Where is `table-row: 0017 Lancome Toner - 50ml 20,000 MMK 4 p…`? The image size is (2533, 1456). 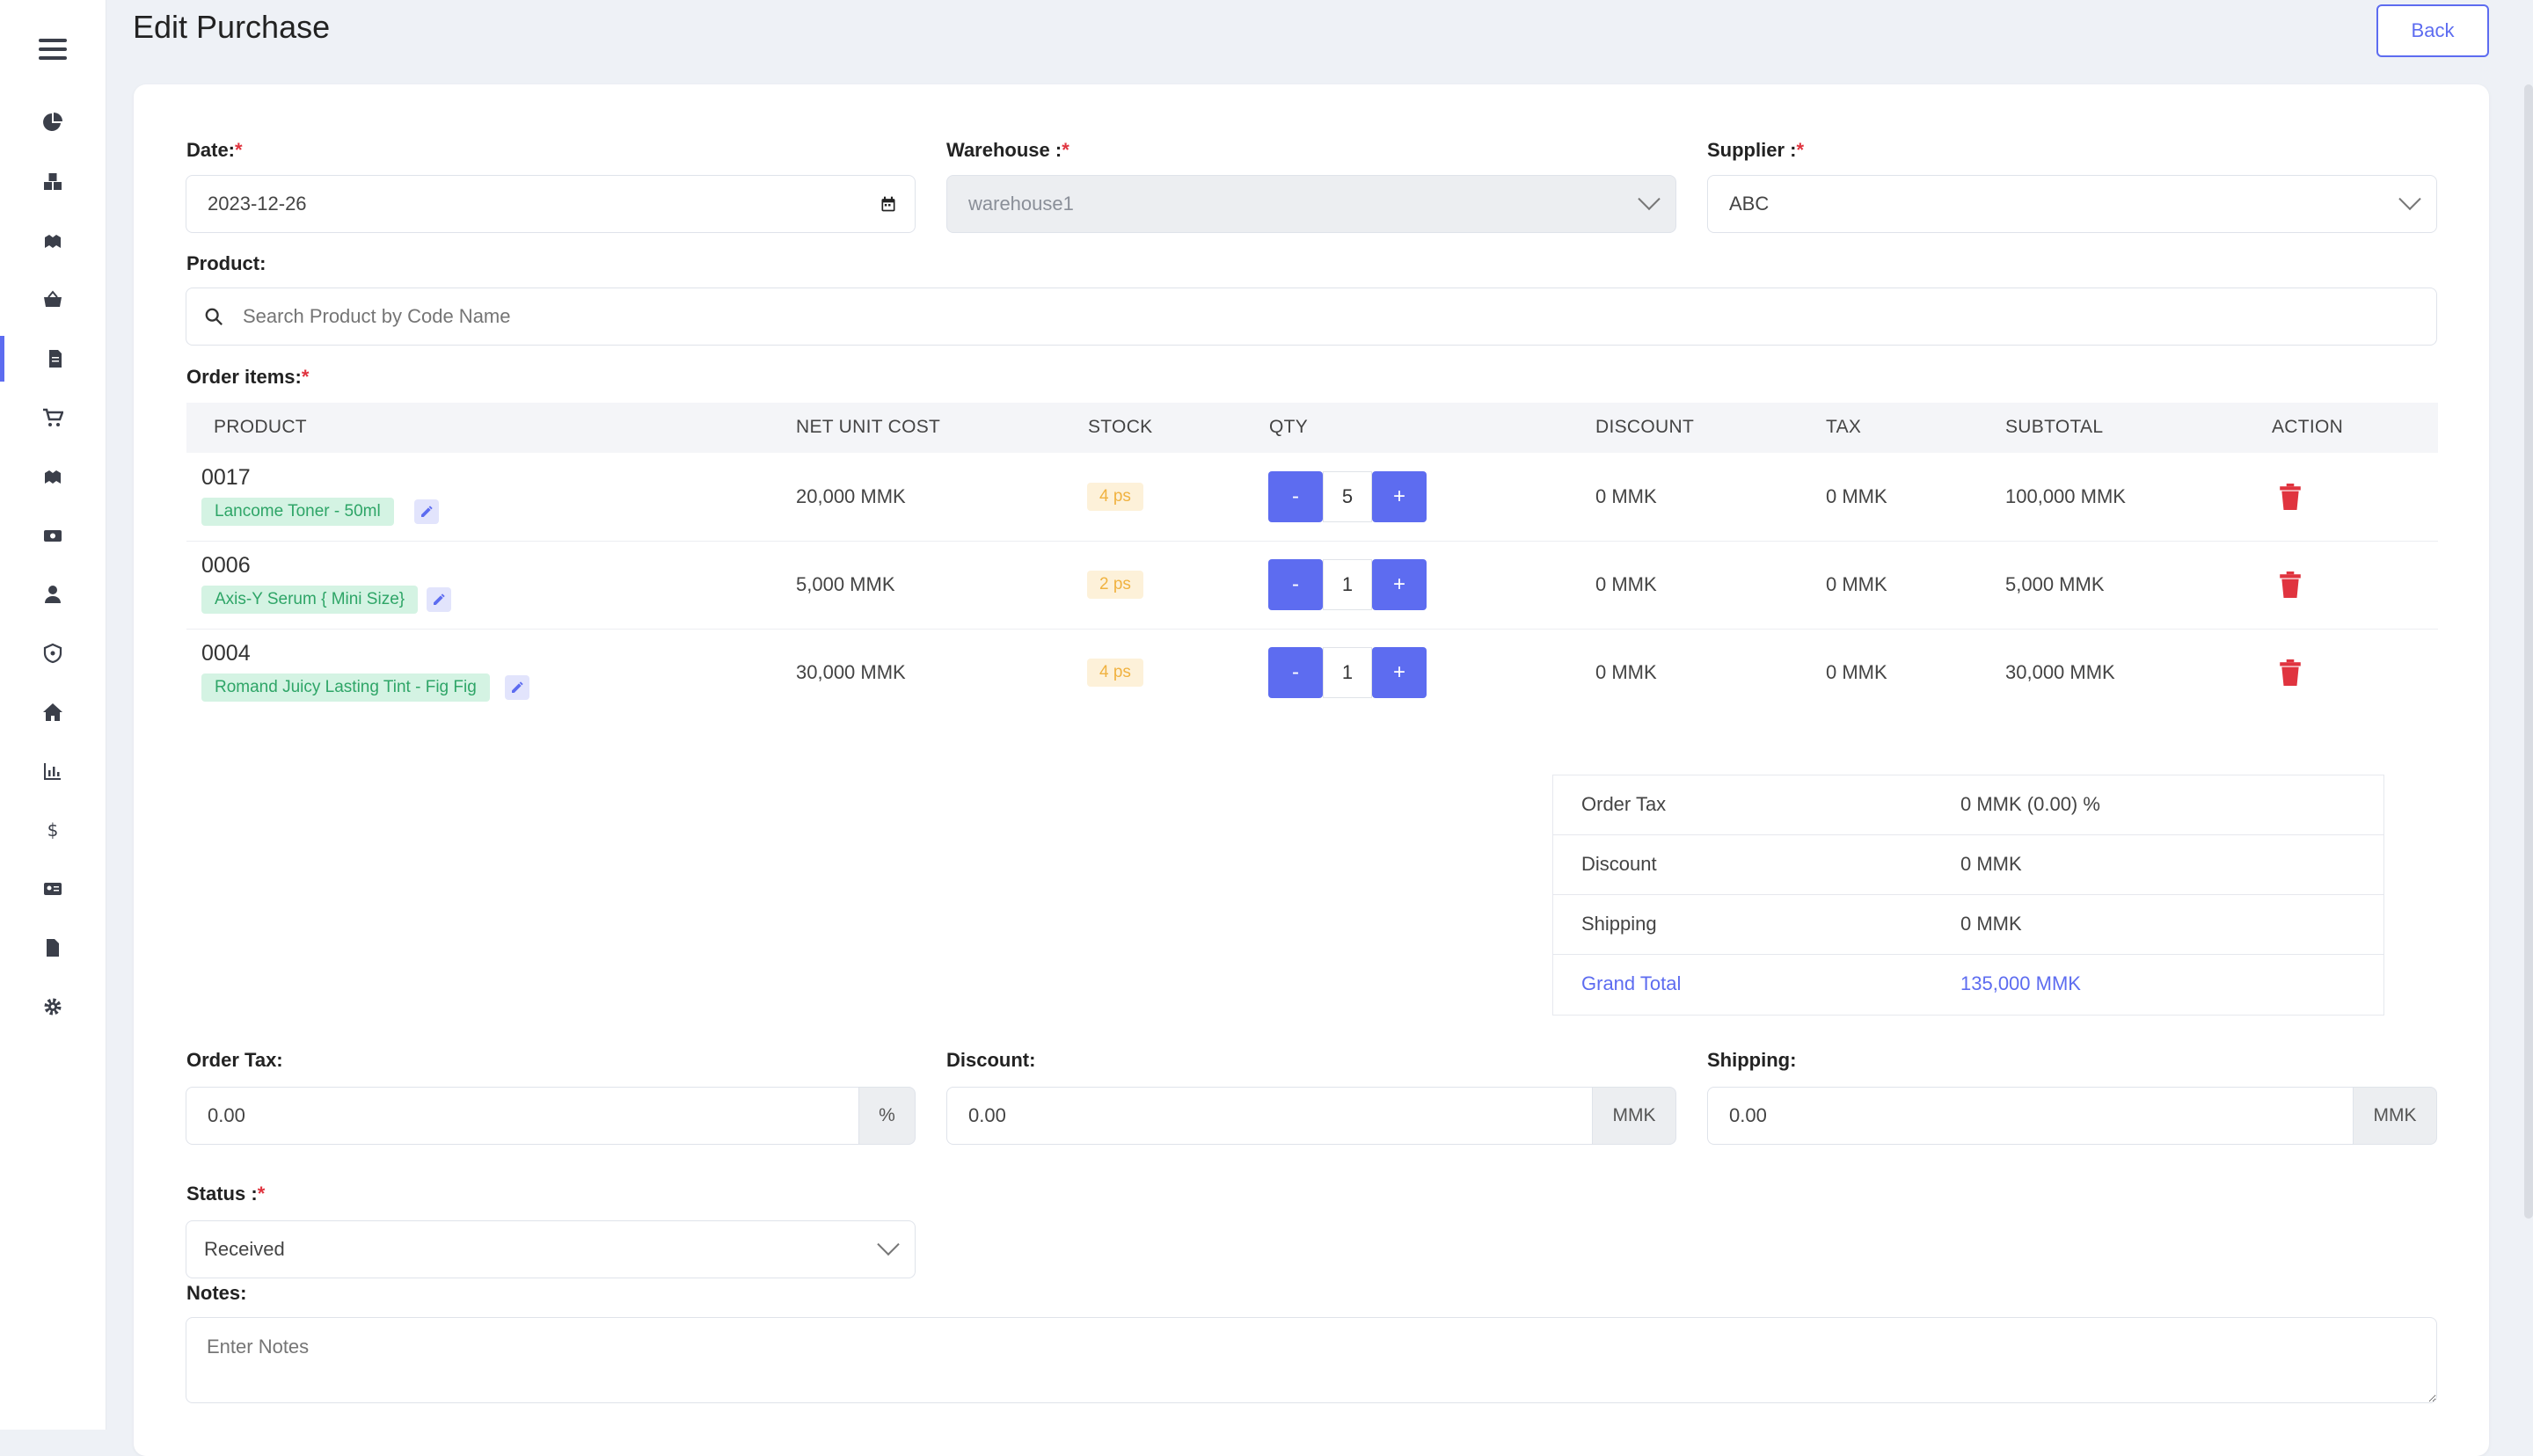 table-row: 0017 Lancome Toner - 50ml 20,000 MMK 4 p… is located at coordinates (1312, 497).